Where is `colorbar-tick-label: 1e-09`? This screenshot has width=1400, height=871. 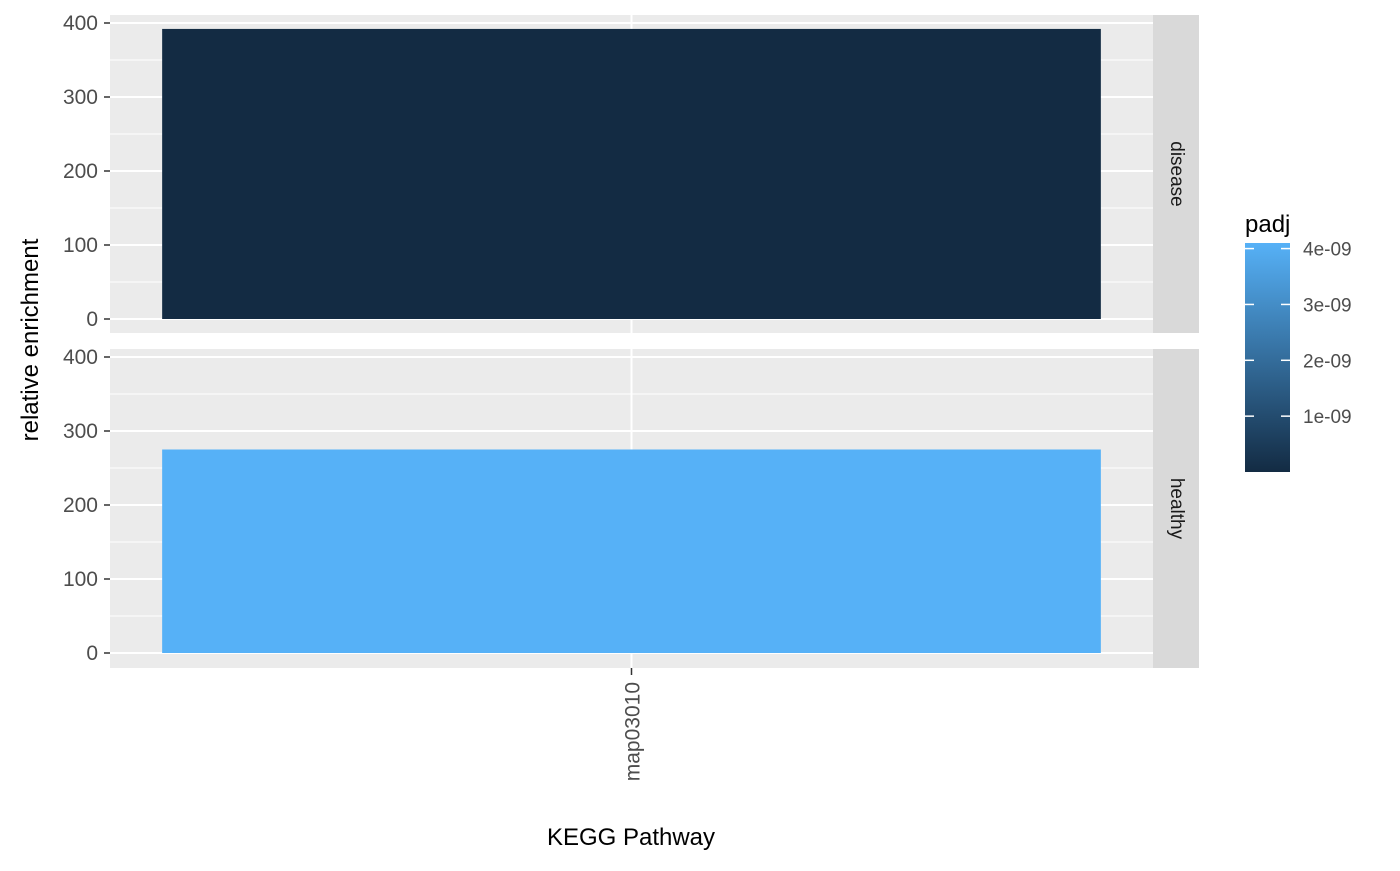
colorbar-tick-label: 1e-09 is located at coordinates (1327, 417).